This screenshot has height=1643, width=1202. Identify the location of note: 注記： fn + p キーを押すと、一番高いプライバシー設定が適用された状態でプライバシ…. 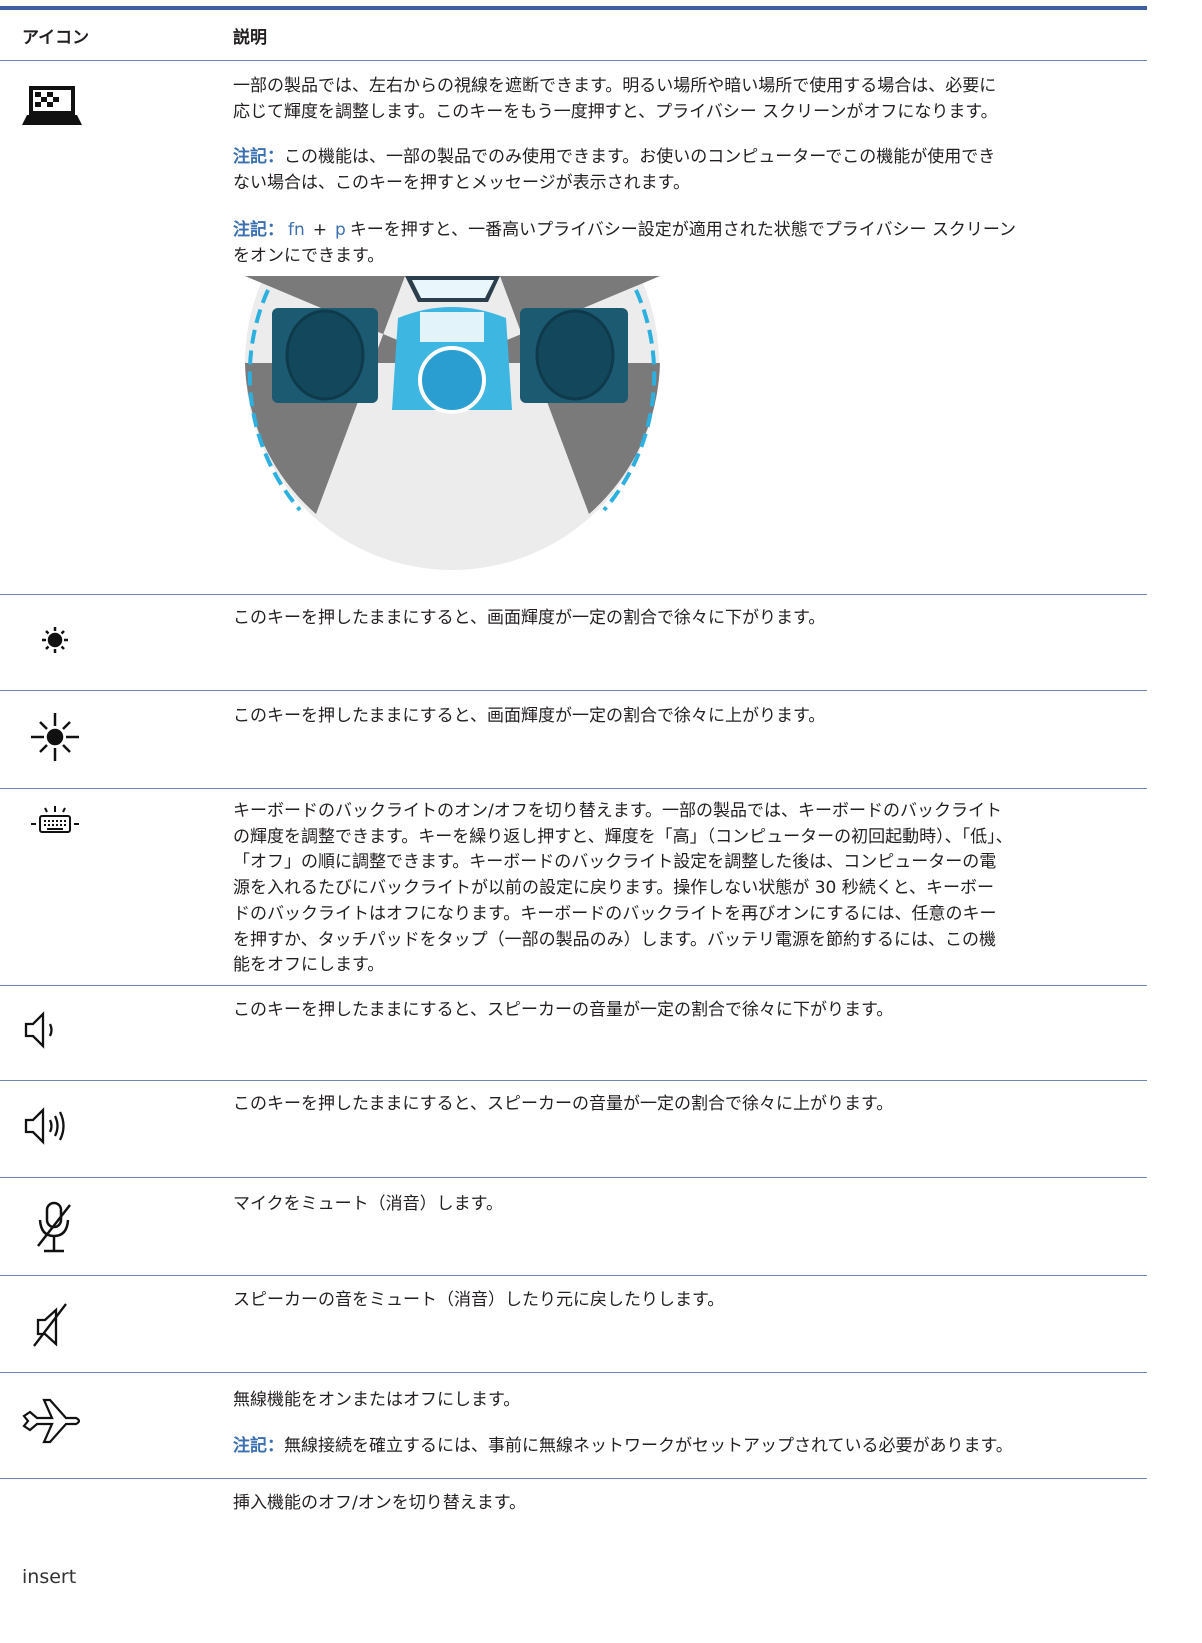
(624, 243).